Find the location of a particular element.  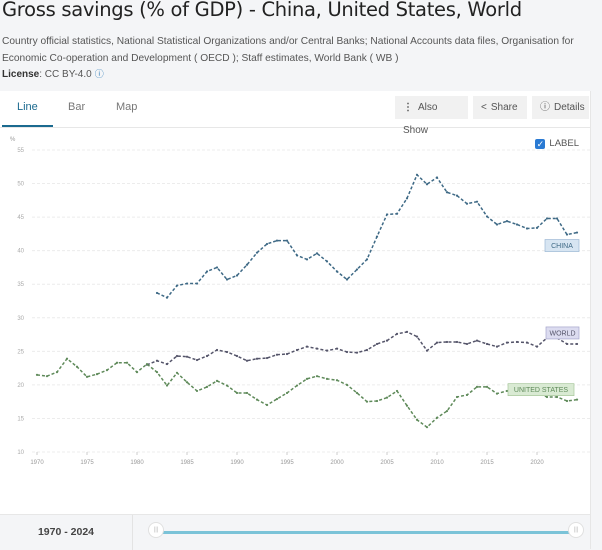

license-label: License is located at coordinates (21, 74).